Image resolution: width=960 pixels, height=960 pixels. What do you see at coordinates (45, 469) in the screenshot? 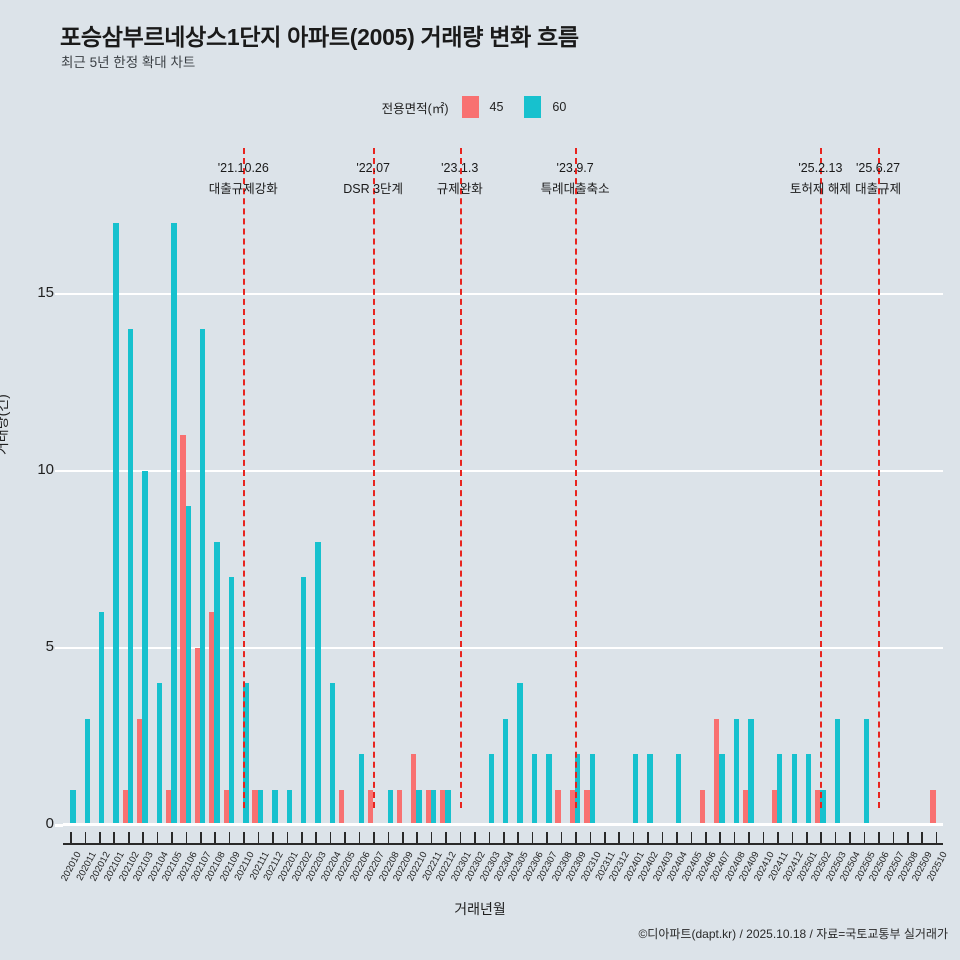
I see `y-tick-label: 10` at bounding box center [45, 469].